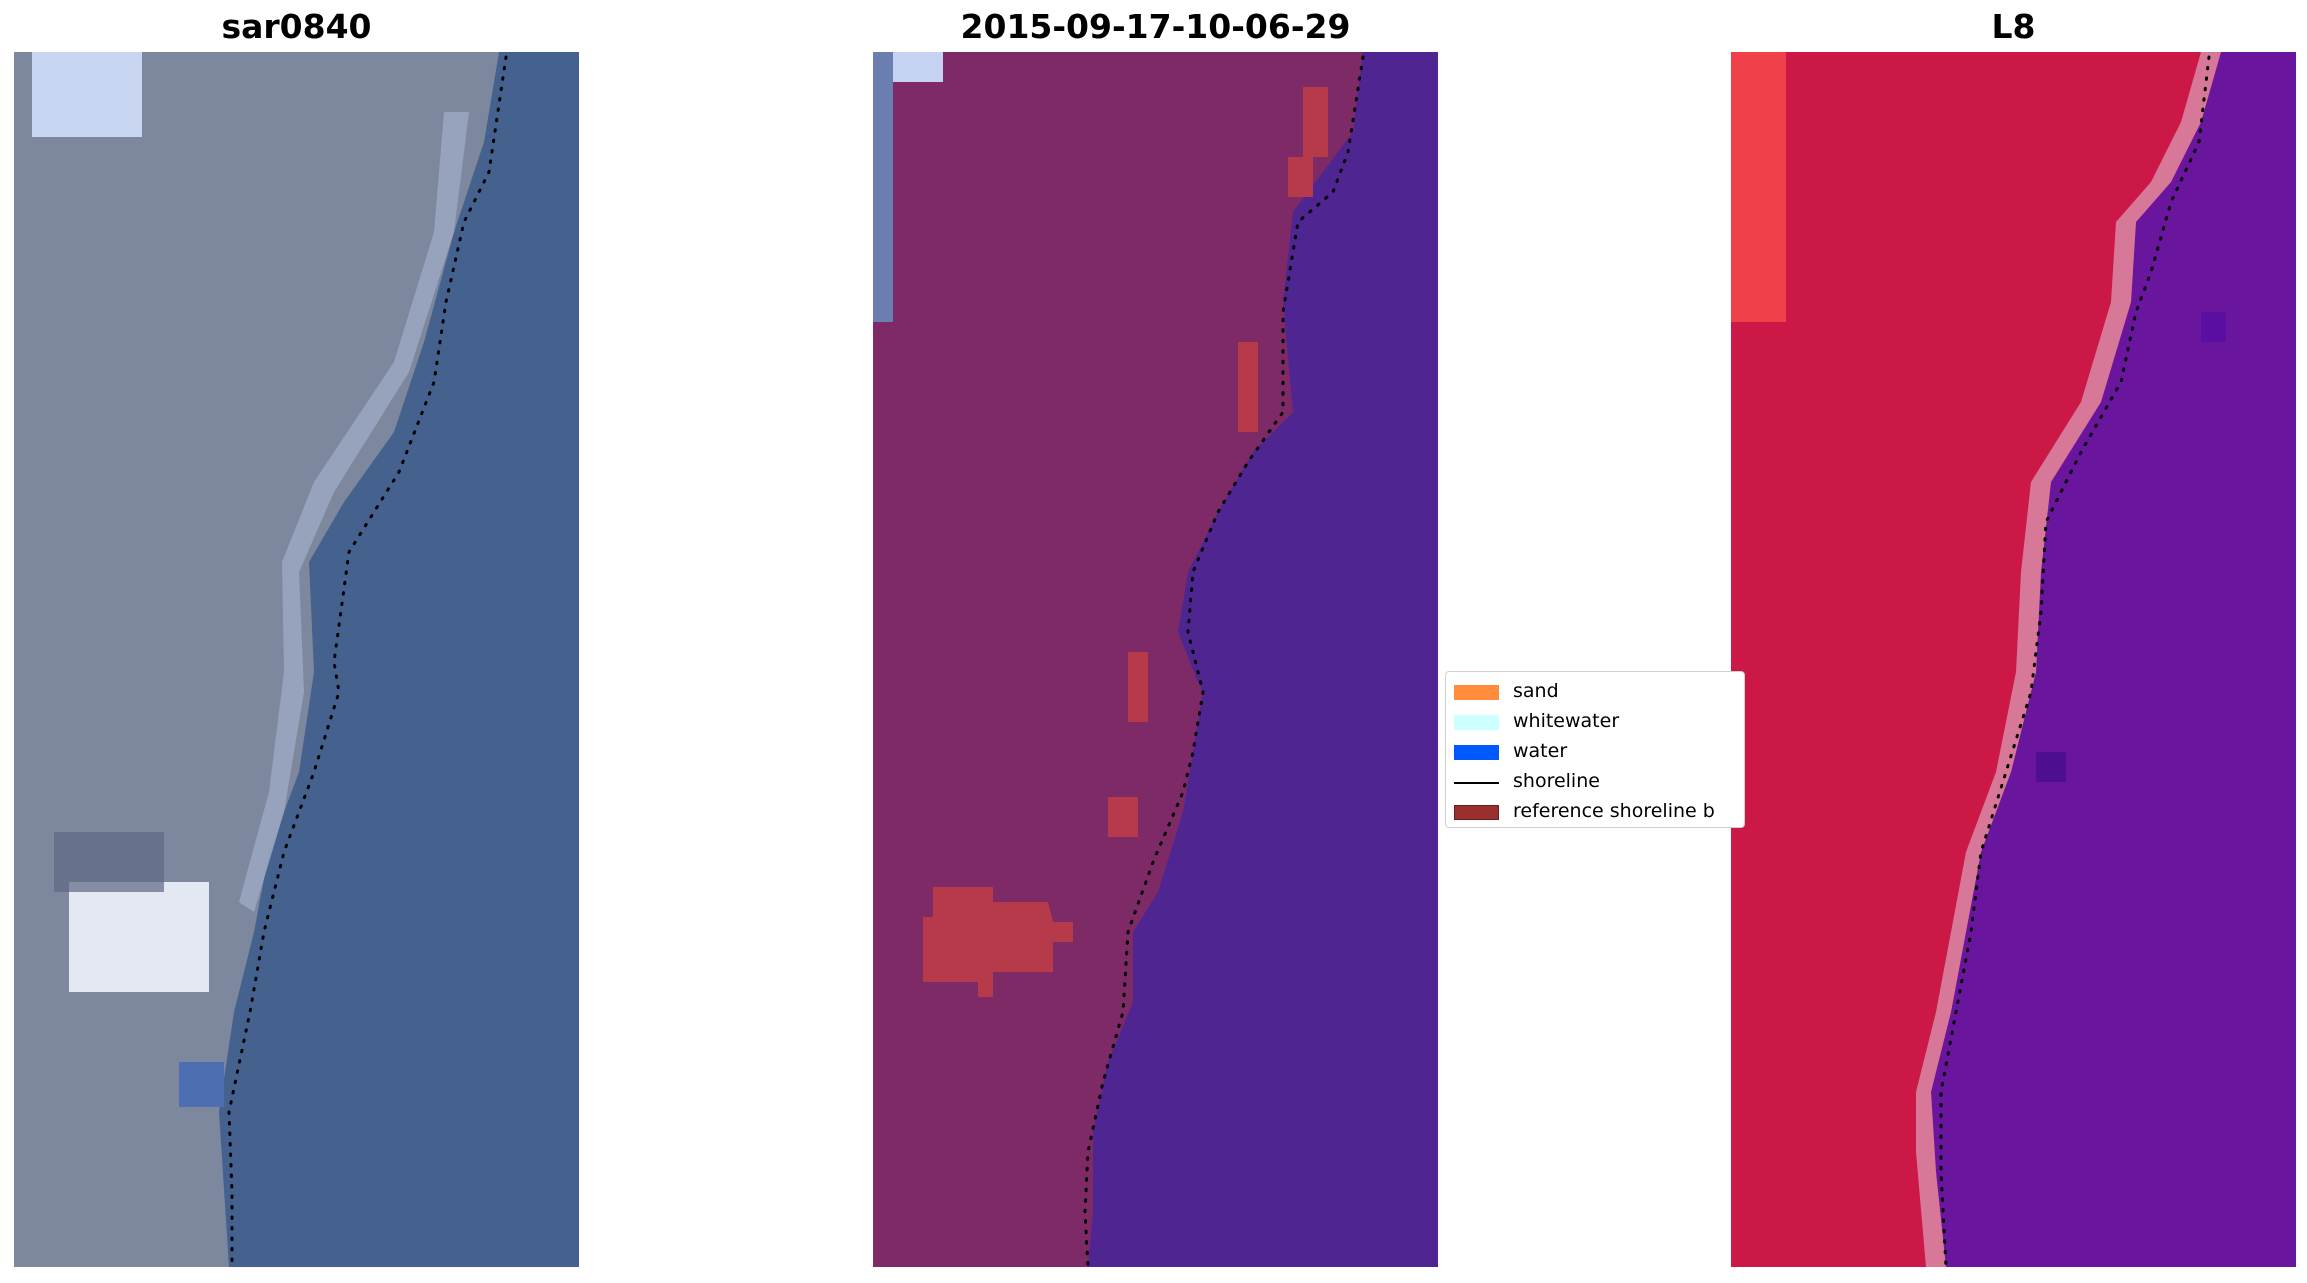 The height and width of the screenshot is (1283, 2307). I want to click on bright-beach-strip, so click(354, 512).